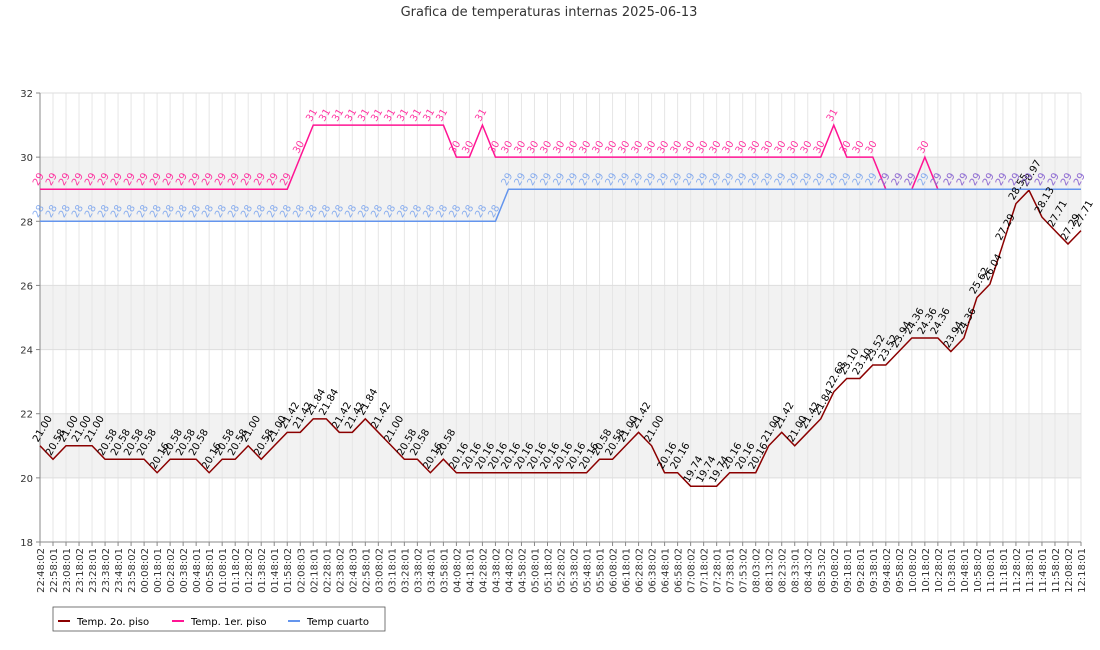 The image size is (1100, 650). Describe the element at coordinates (379, 570) in the screenshot. I see `x-tick-label: 03:08:02` at that location.